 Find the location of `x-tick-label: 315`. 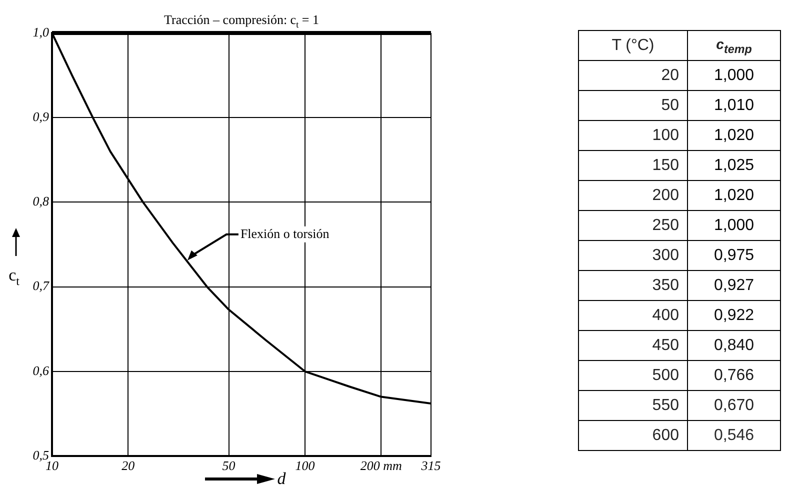

x-tick-label: 315 is located at coordinates (431, 466).